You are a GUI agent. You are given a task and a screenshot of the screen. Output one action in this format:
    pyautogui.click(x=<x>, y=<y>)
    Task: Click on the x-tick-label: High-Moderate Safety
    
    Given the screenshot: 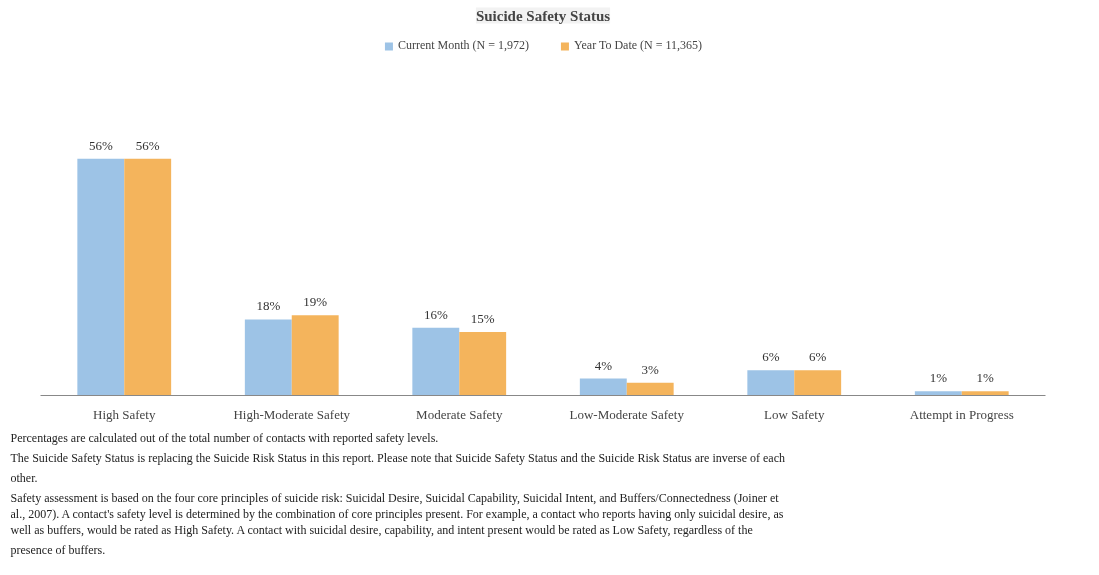 What is the action you would take?
    pyautogui.click(x=292, y=414)
    